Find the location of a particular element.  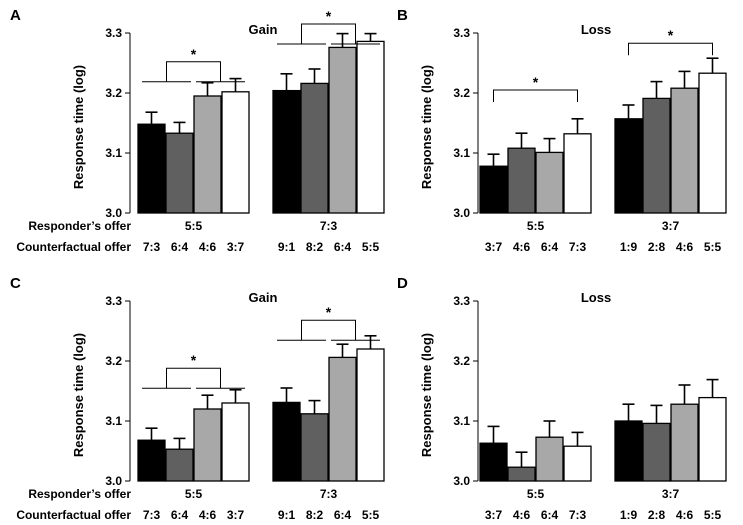

panel-letter-D: D is located at coordinates (402, 283).